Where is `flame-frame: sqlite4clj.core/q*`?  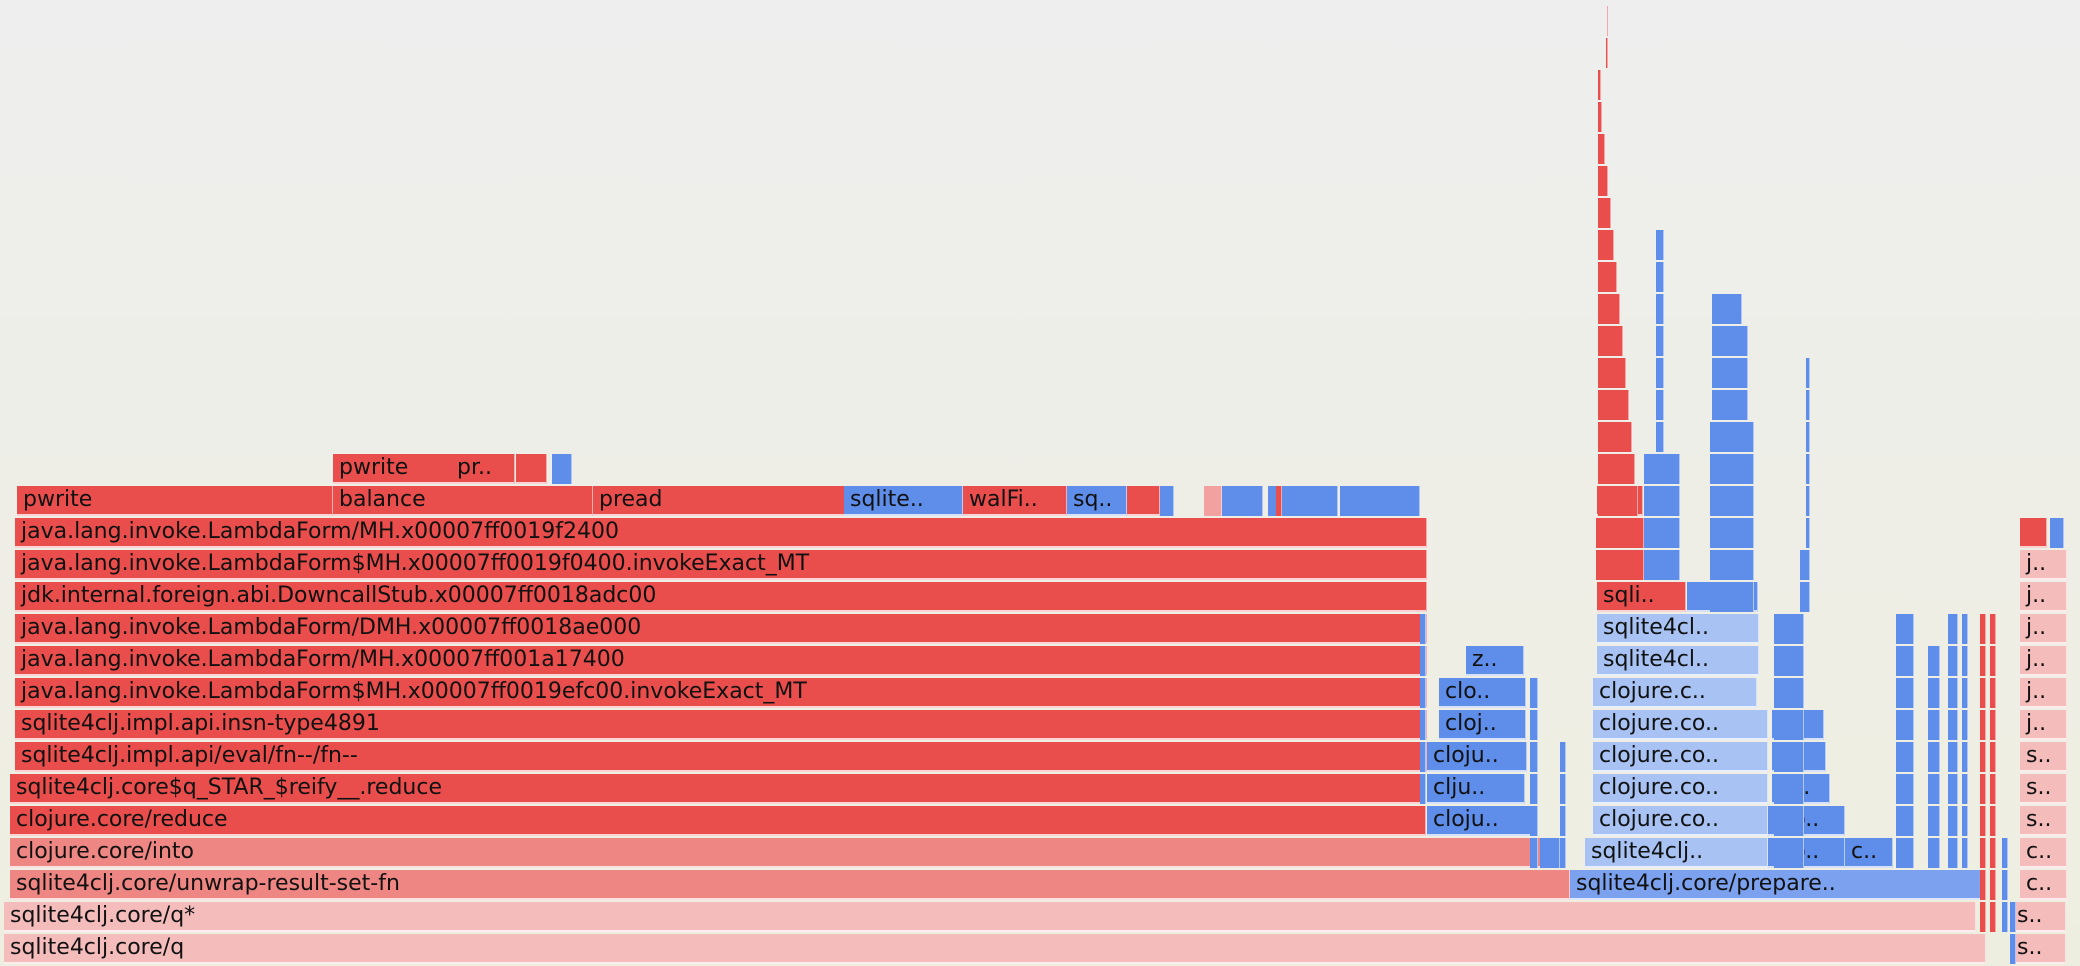
flame-frame: sqlite4clj.core/q* is located at coordinates (990, 917).